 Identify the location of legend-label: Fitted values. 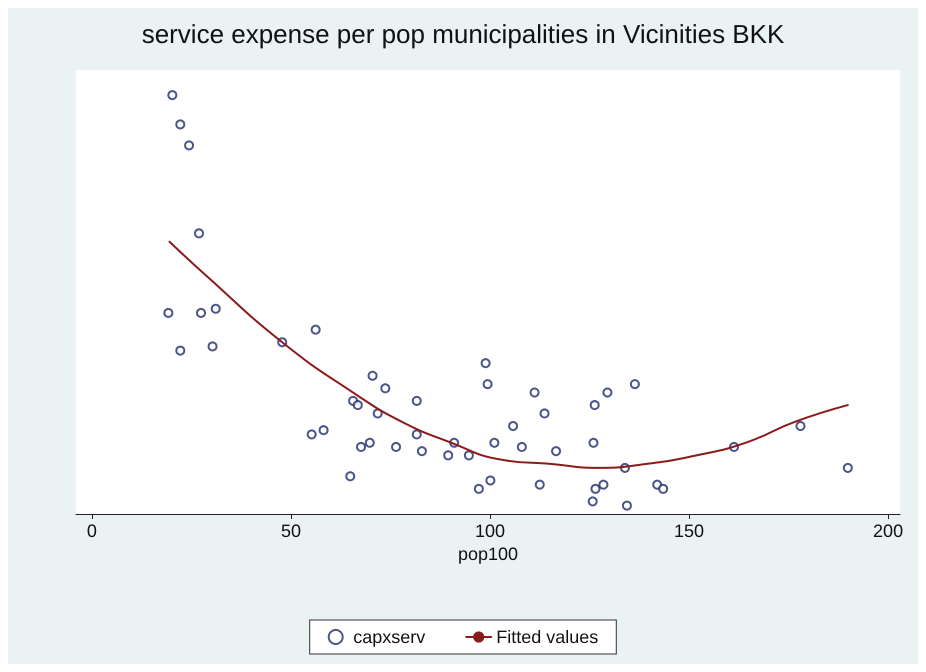
(547, 637).